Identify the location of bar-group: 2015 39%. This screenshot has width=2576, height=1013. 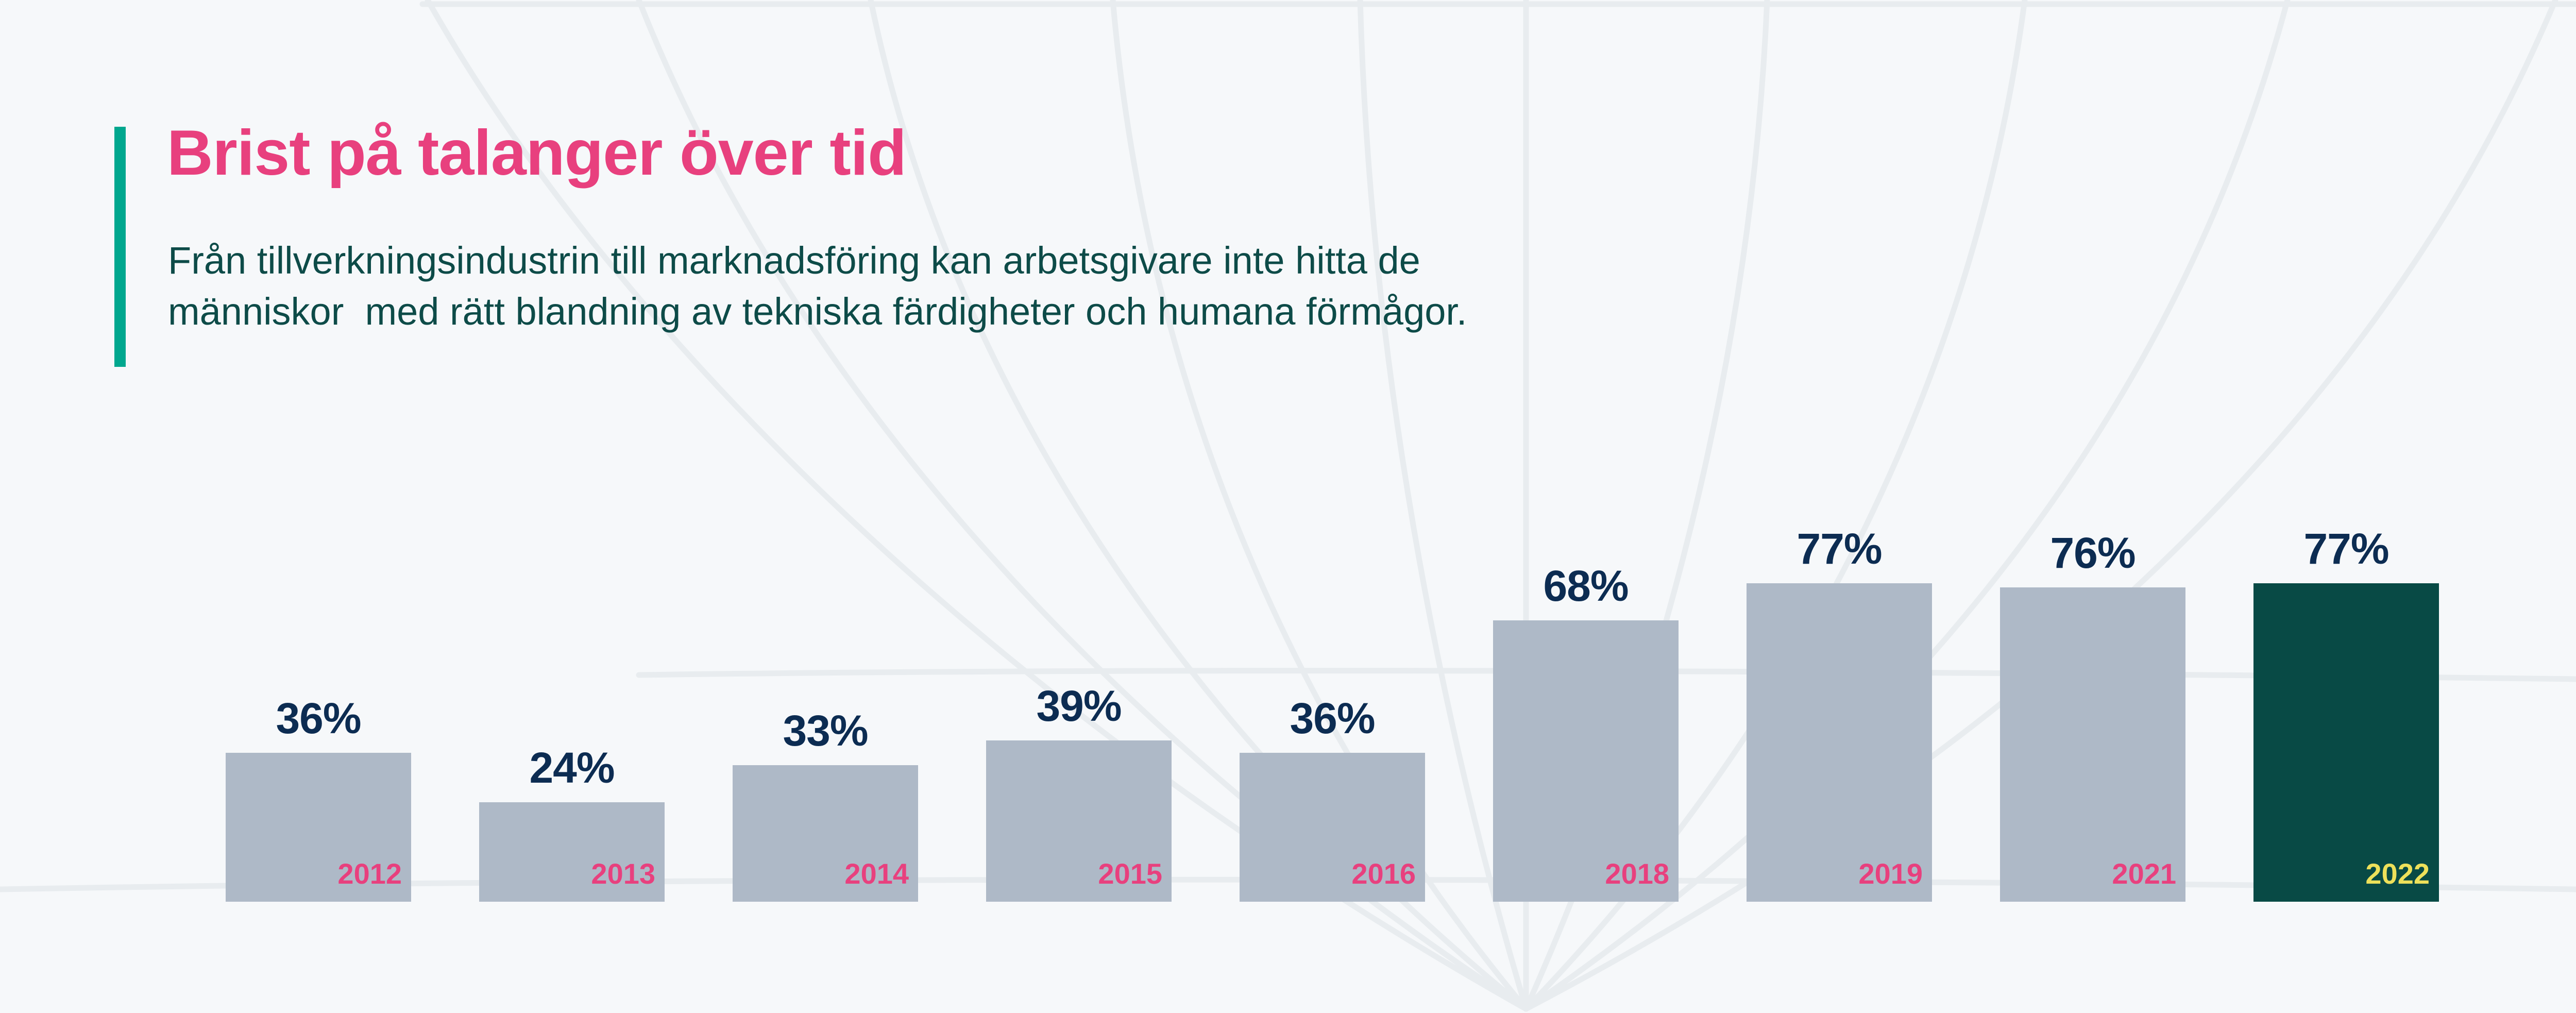
(1079, 792).